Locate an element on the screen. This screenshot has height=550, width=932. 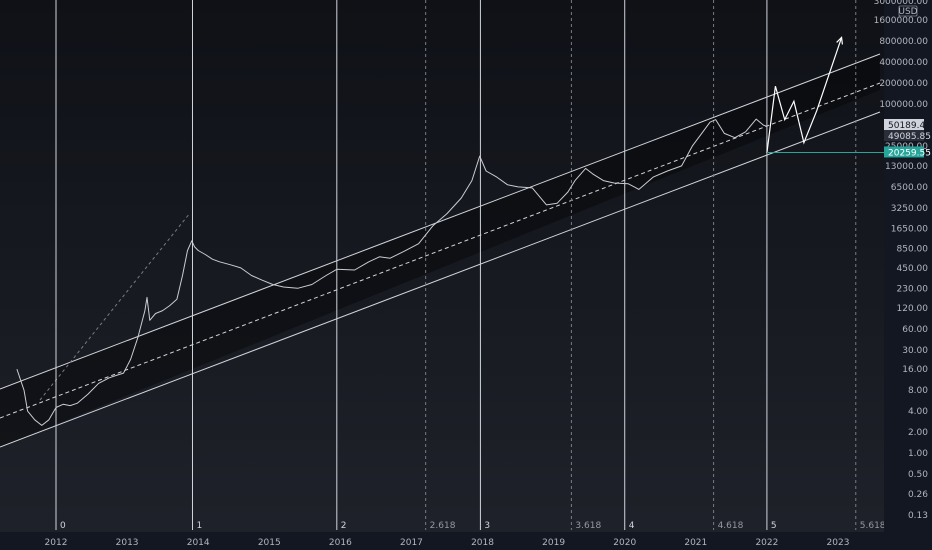
y-tick-label: 200000.00 is located at coordinates (903, 84).